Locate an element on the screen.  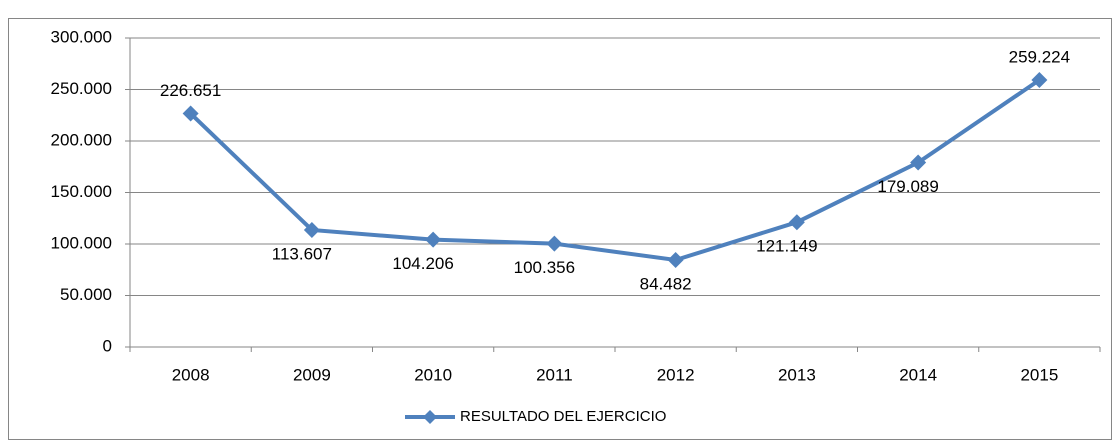
y-tick-label: 100.000 is located at coordinates (81, 242).